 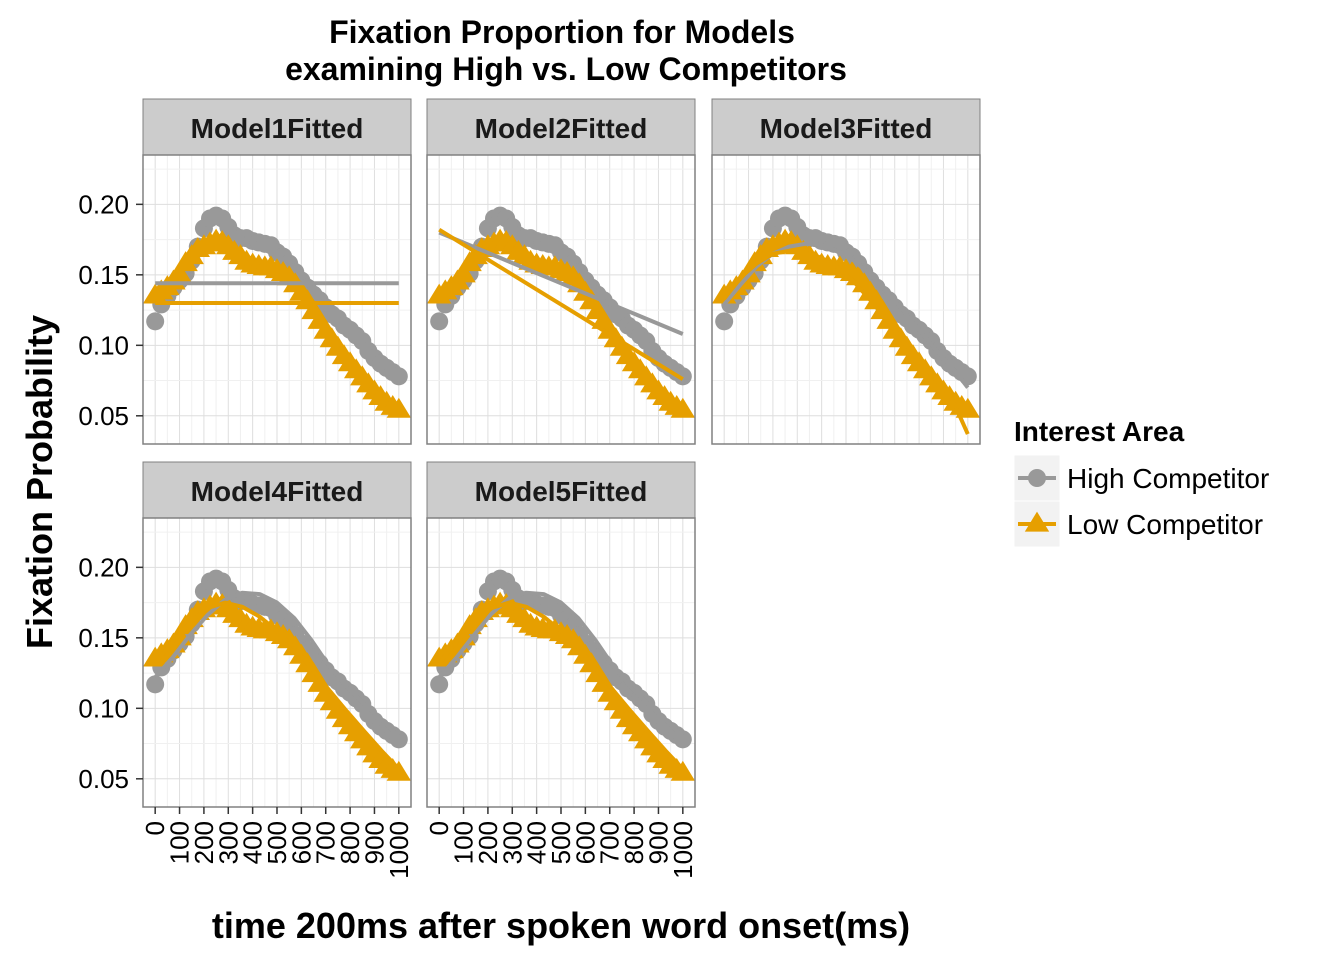 What do you see at coordinates (1165, 524) in the screenshot?
I see `legend-label: Low Competitor` at bounding box center [1165, 524].